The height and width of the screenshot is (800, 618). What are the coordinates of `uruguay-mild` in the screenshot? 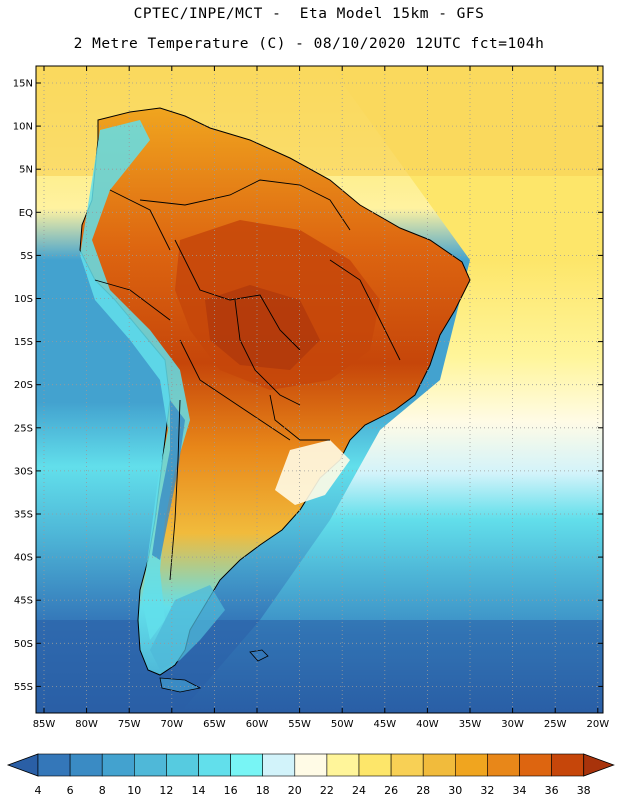 It's located at (312, 472).